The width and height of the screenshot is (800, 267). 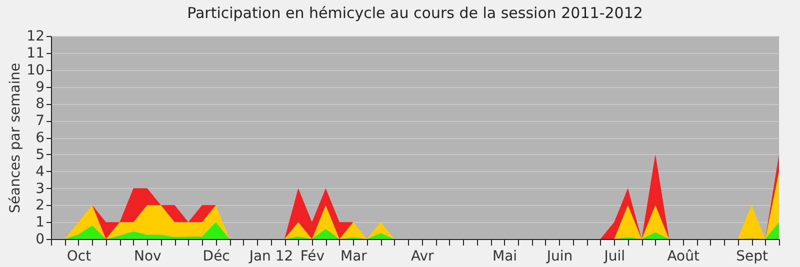 I want to click on y-tick-label: 9, so click(x=40, y=87).